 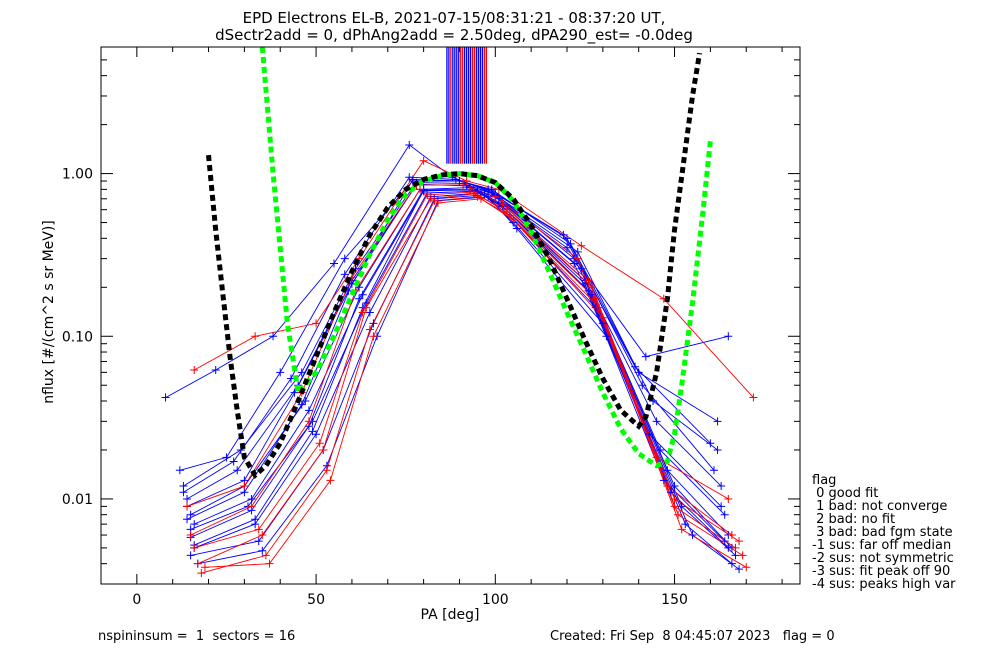 I want to click on y-tick-label: 0.01, so click(x=77, y=500).